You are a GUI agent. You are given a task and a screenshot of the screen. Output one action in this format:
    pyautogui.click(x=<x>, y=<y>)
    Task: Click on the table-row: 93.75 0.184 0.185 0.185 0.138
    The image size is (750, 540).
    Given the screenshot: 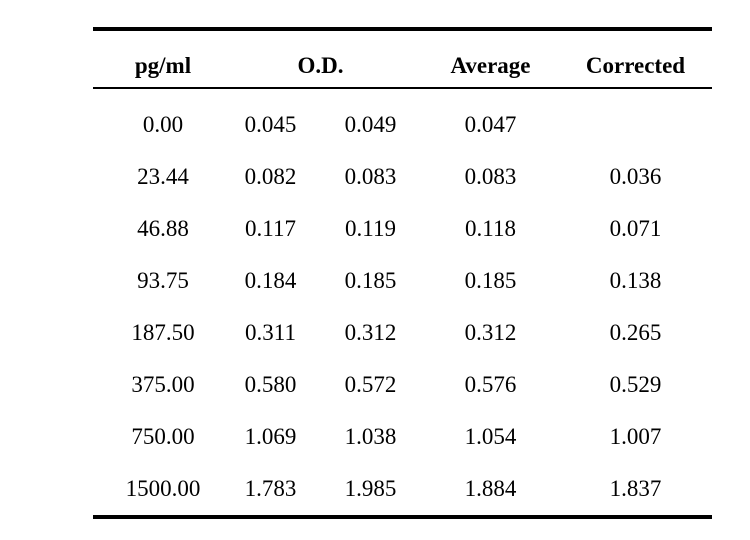 What is the action you would take?
    pyautogui.click(x=402, y=281)
    